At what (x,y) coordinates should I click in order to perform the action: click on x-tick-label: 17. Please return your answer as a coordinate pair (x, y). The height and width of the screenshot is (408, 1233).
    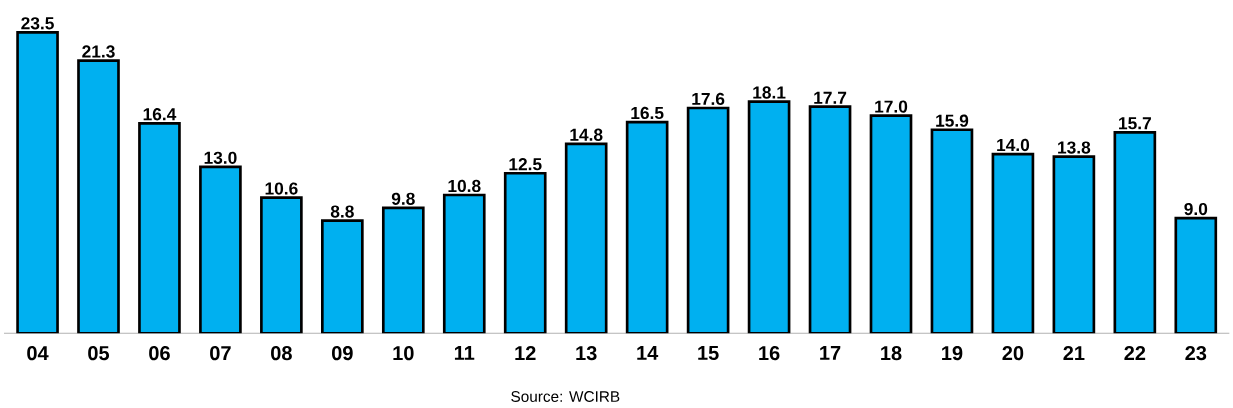
    Looking at the image, I should click on (830, 353).